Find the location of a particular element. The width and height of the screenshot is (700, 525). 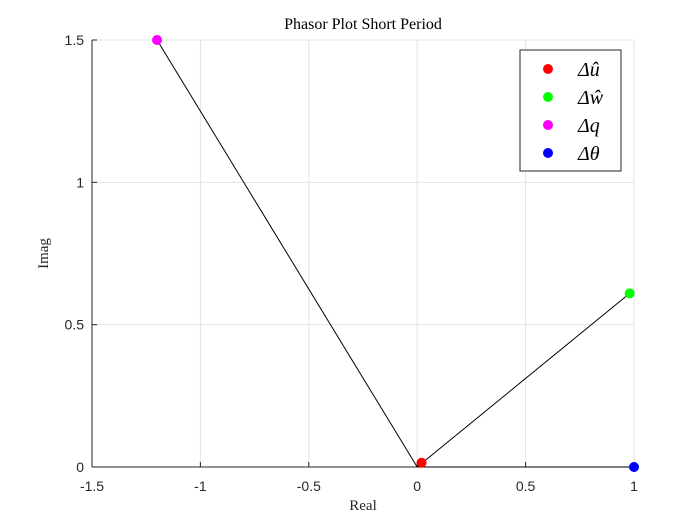

legend-box is located at coordinates (570, 110).